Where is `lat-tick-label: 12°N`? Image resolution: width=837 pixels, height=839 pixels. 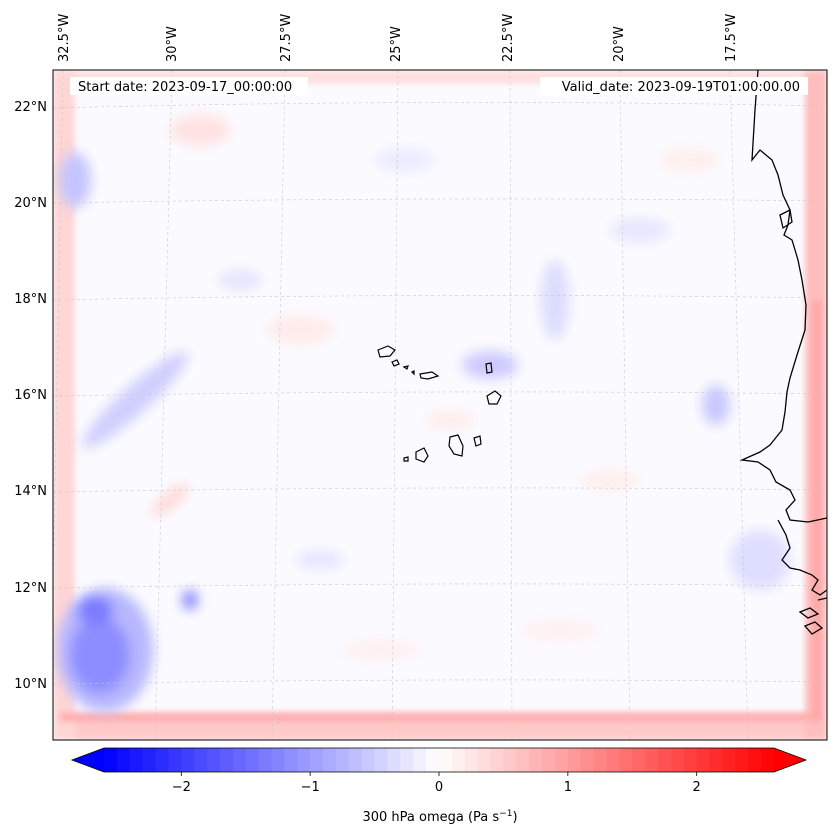 lat-tick-label: 12°N is located at coordinates (30, 588).